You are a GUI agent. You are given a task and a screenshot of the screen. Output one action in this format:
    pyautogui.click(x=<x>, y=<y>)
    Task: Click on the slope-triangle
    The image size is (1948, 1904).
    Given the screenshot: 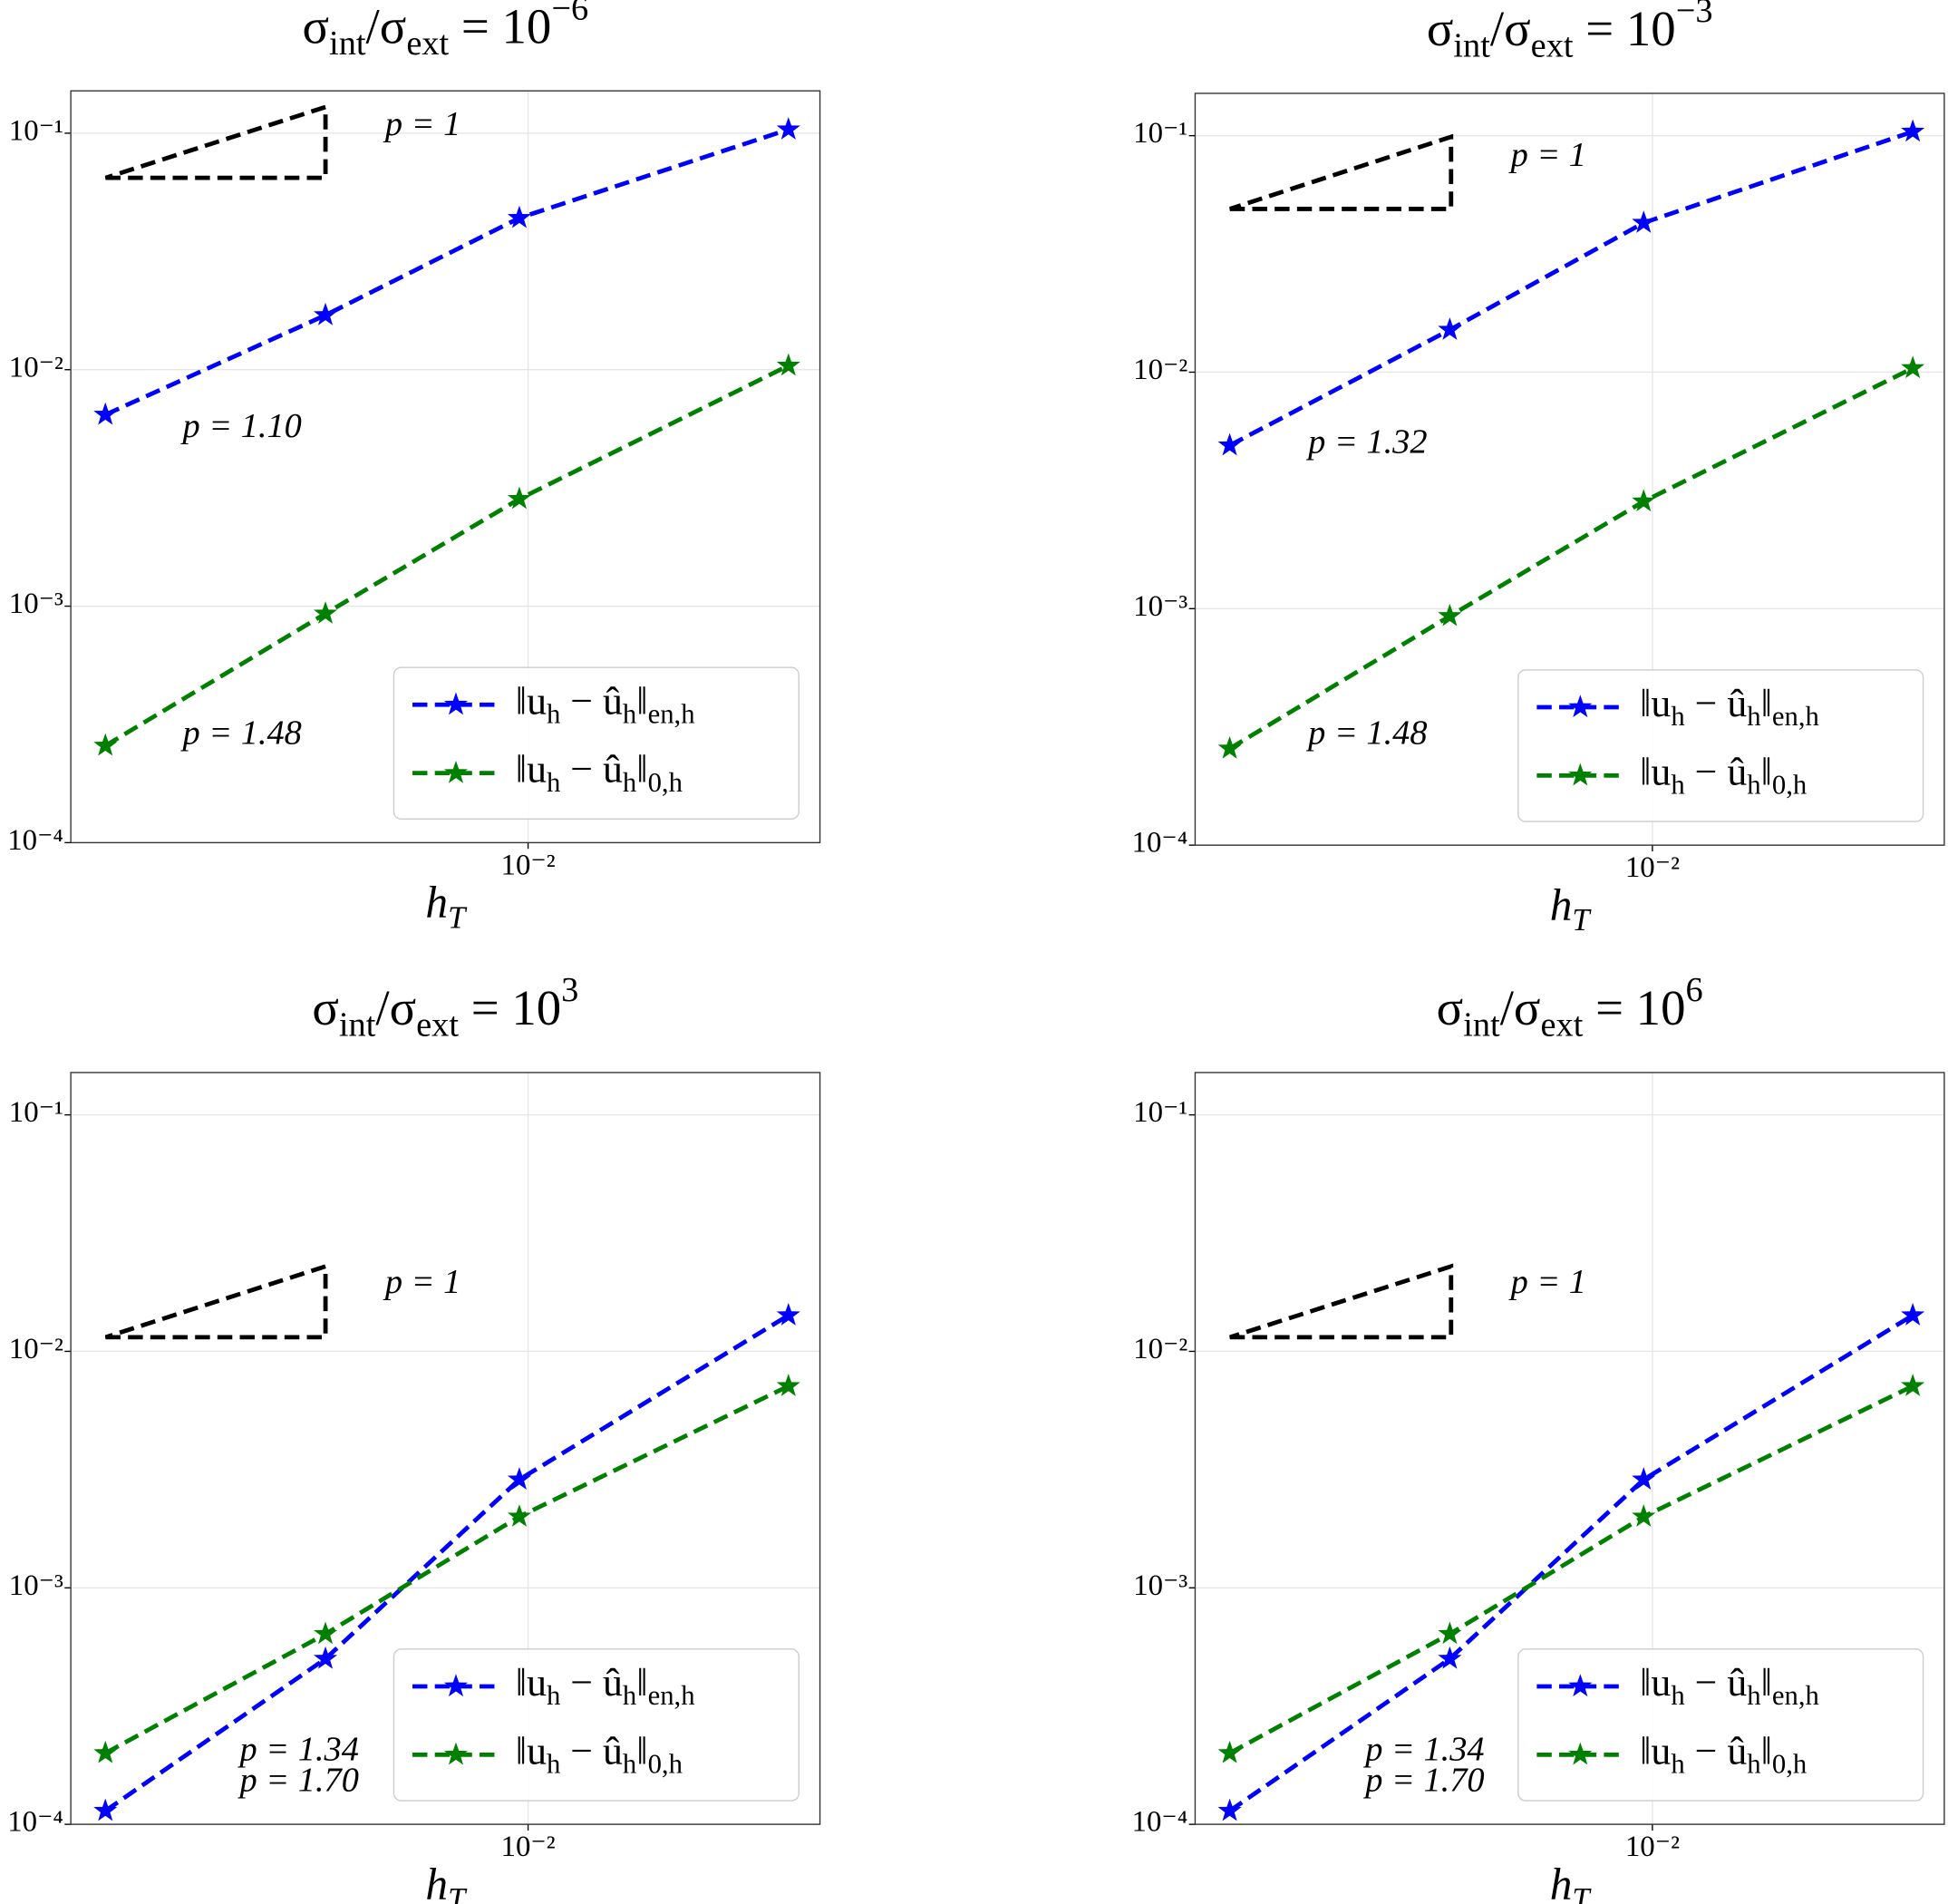 What is the action you would take?
    pyautogui.click(x=1341, y=1301)
    